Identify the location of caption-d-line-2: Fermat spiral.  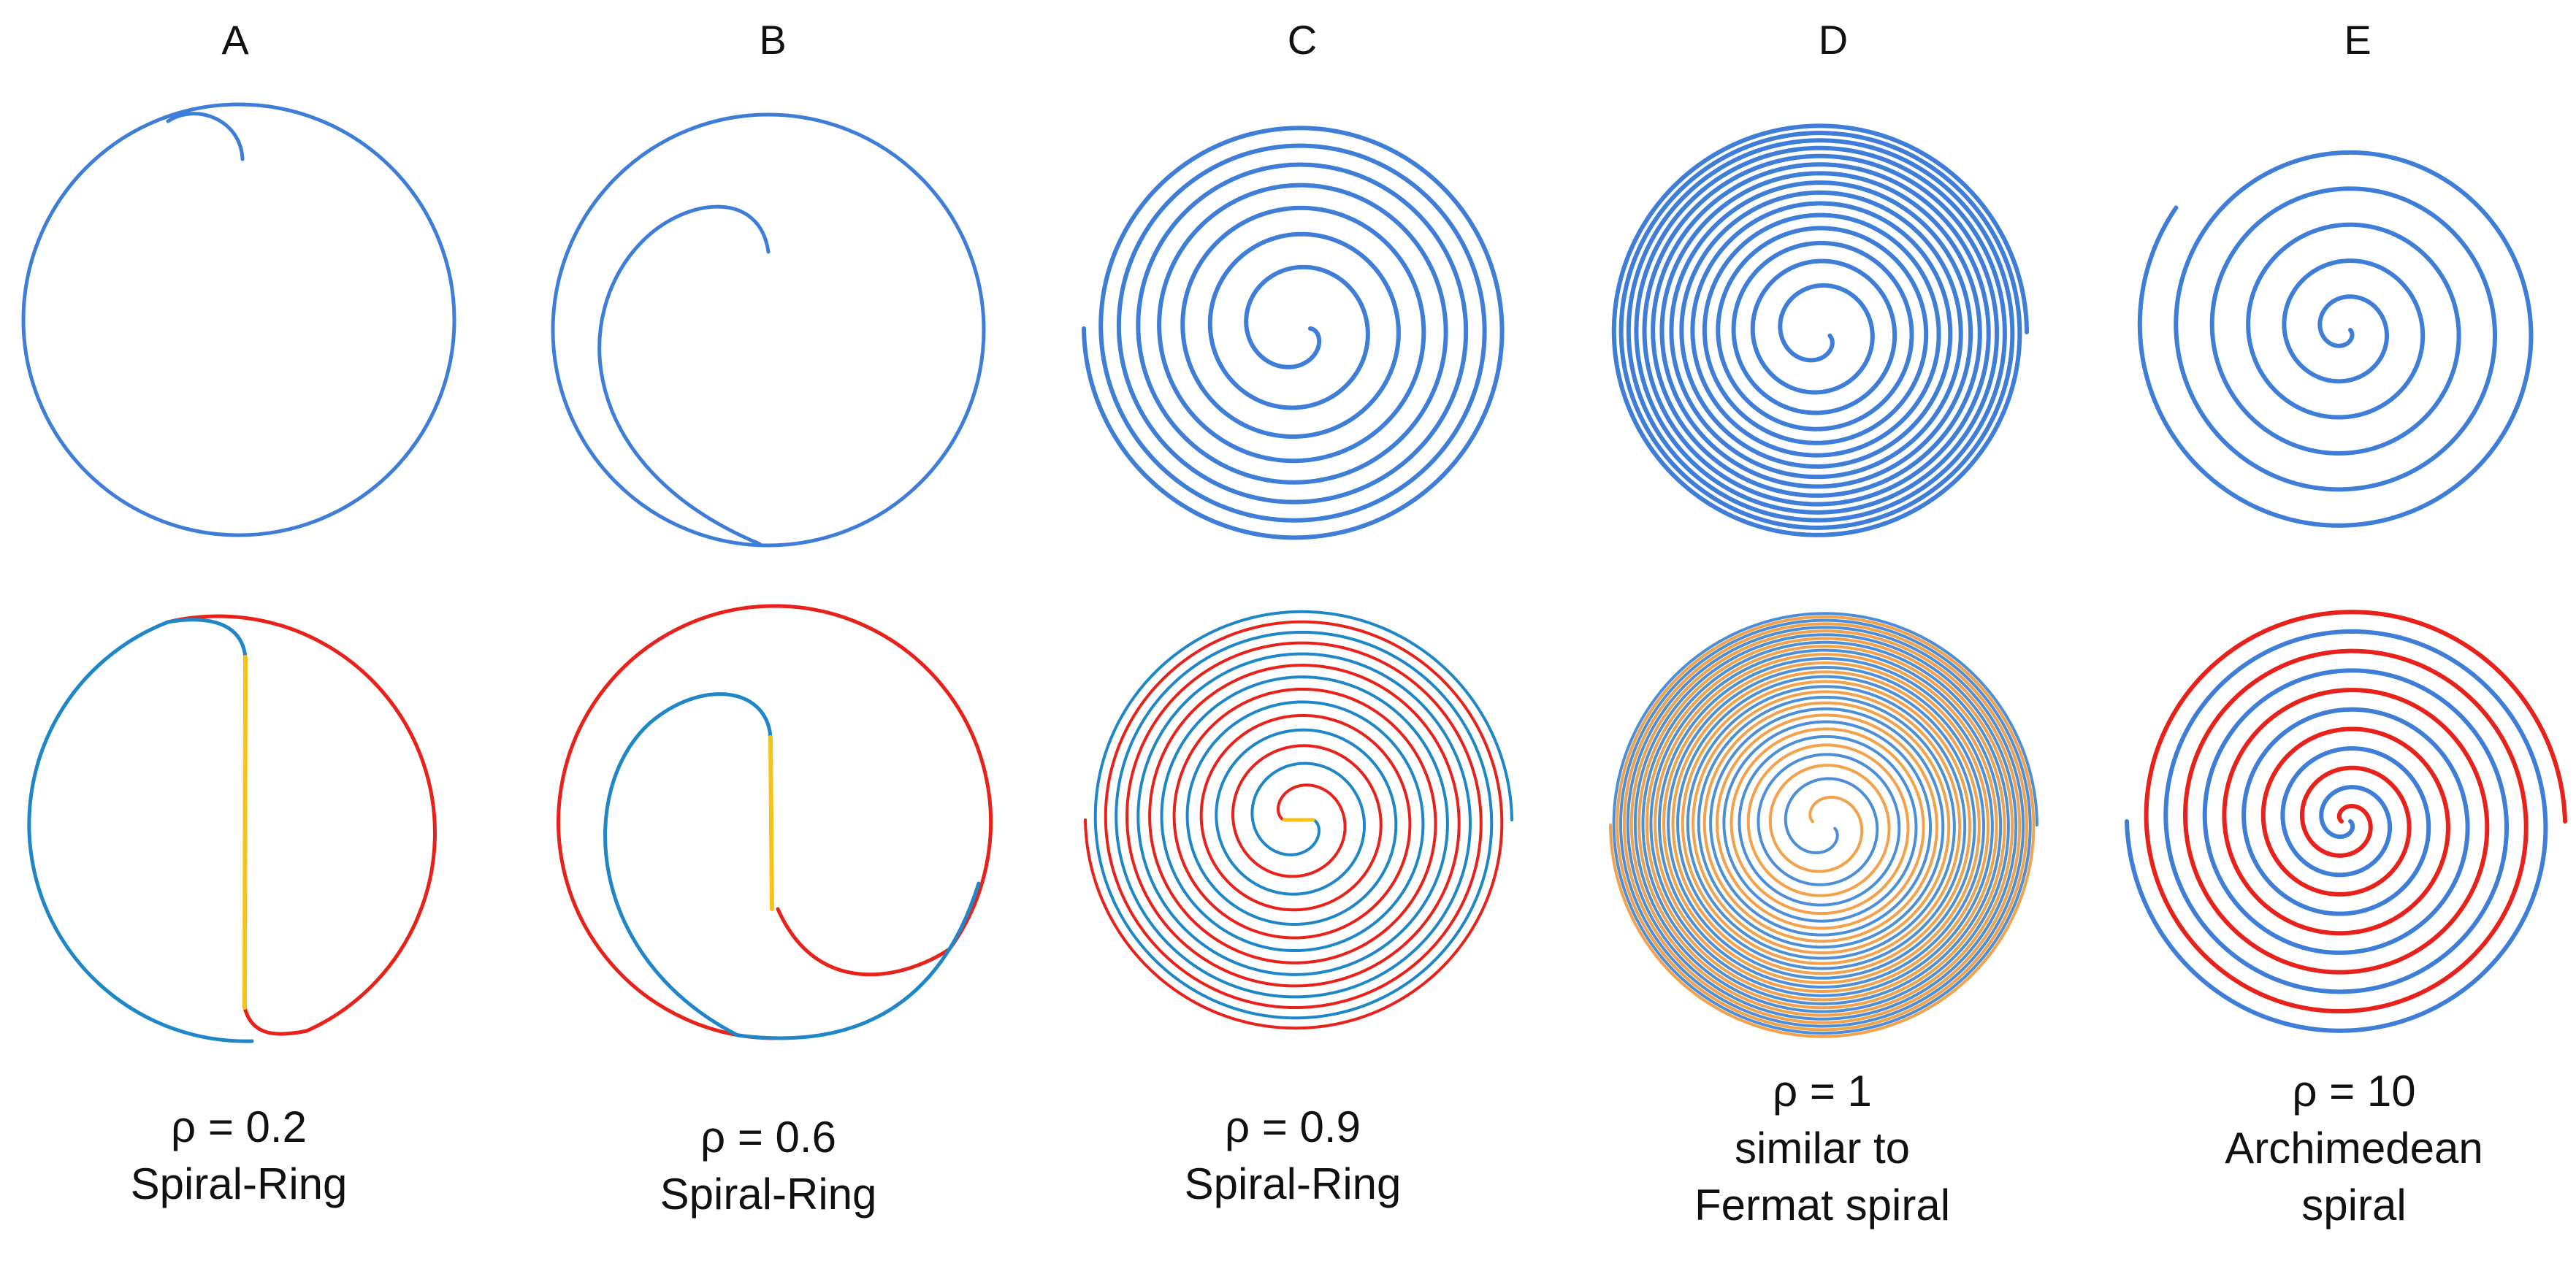
(1822, 1205).